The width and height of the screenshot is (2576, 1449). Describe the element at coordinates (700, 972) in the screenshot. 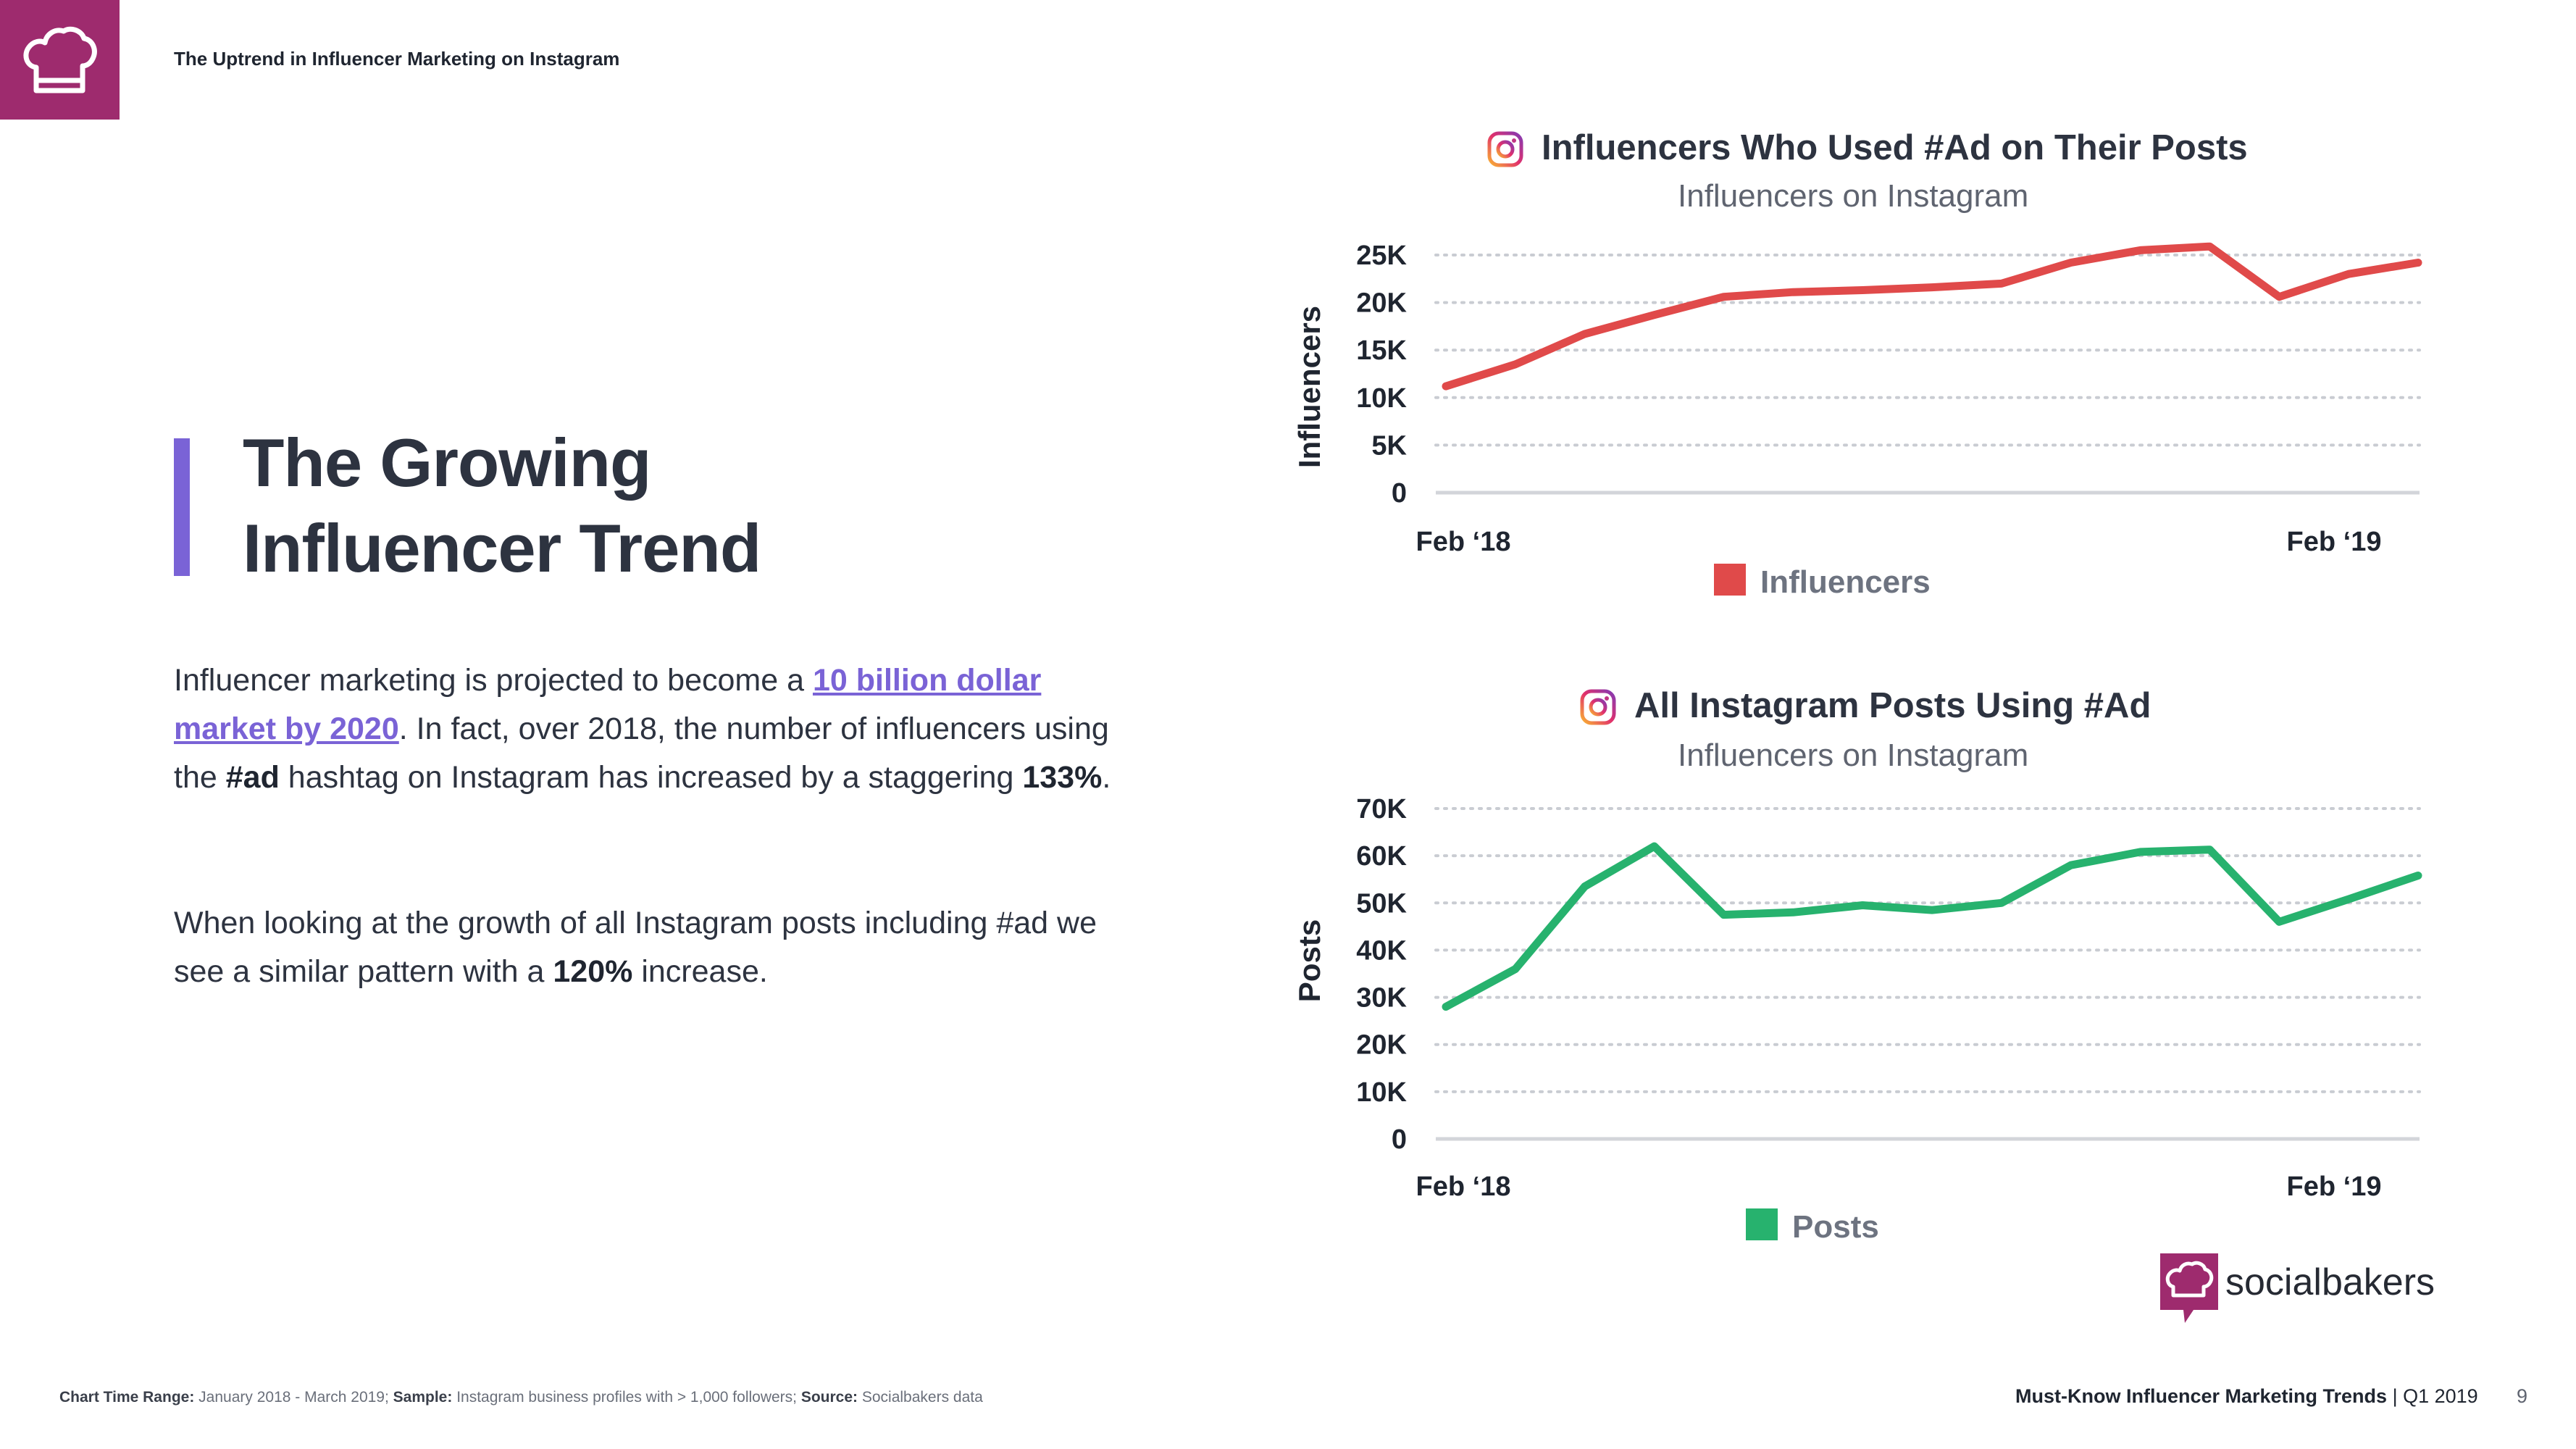

I see `posts-text-2: increase.` at that location.